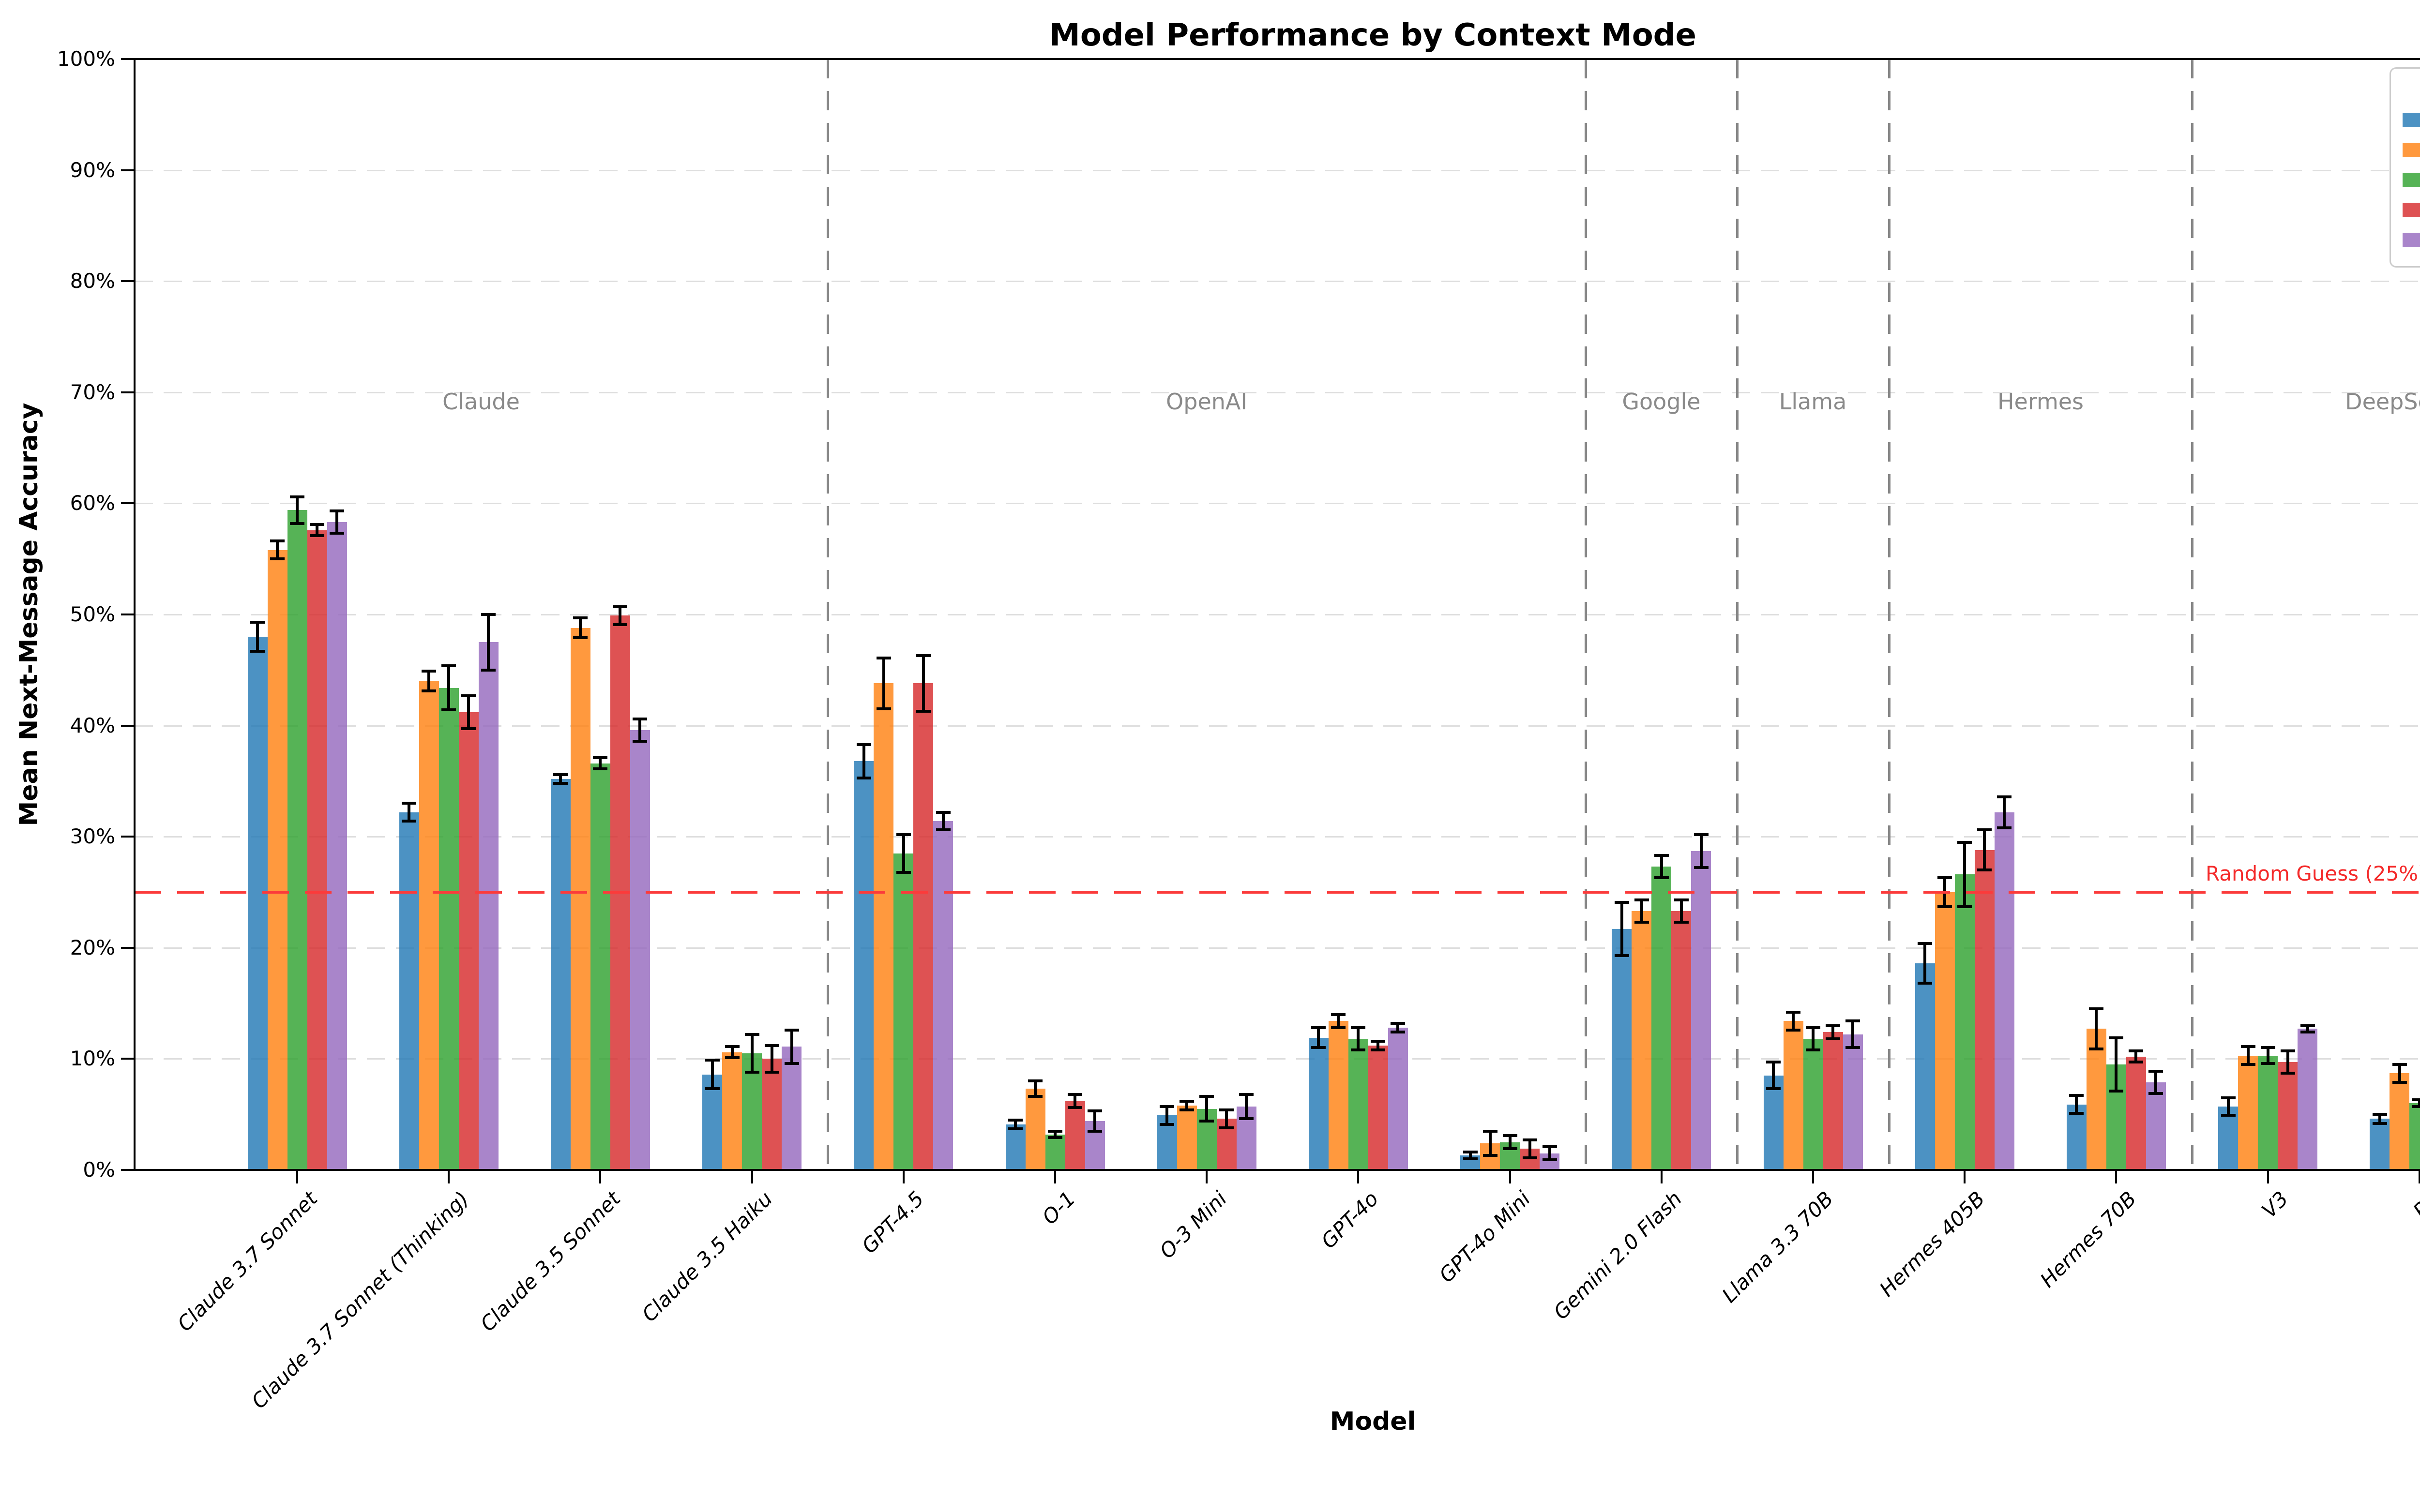 This screenshot has height=1512, width=2420. Describe the element at coordinates (99, 1170) in the screenshot. I see `y-tick-label: 0%` at that location.